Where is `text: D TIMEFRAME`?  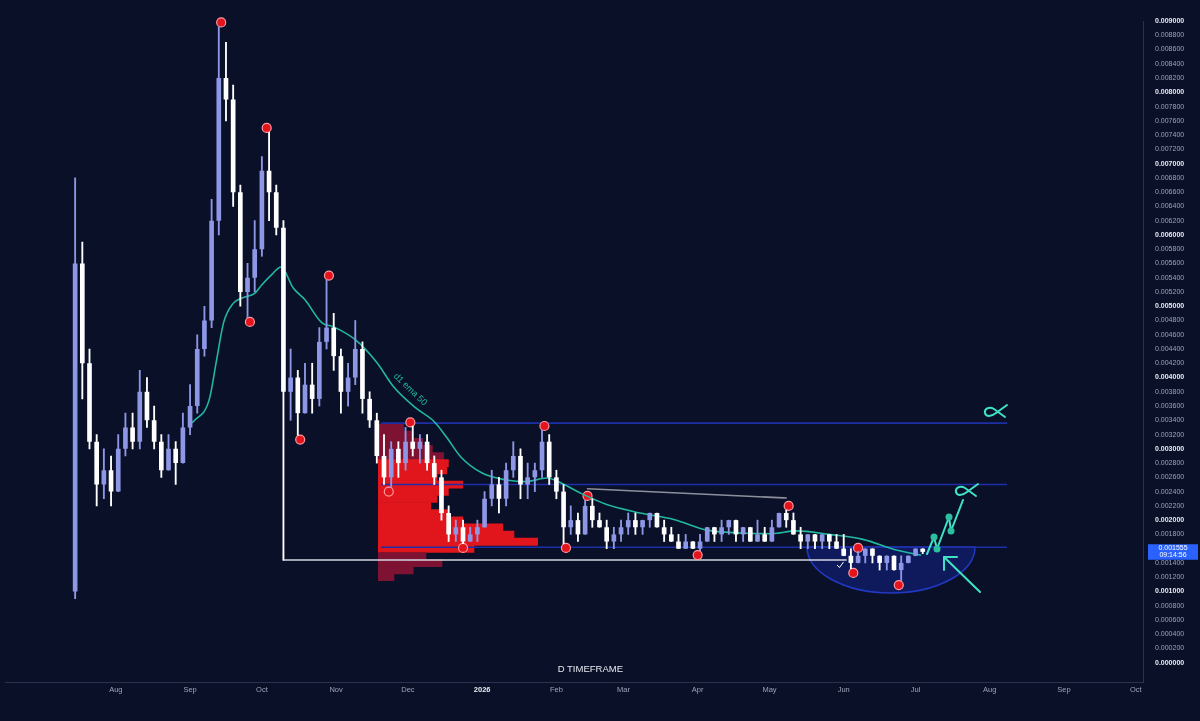
text: D TIMEFRAME is located at coordinates (590, 668).